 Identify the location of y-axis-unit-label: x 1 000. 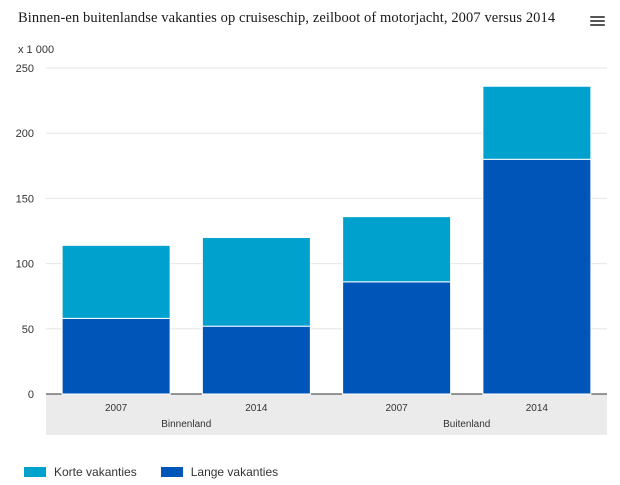
(36, 50).